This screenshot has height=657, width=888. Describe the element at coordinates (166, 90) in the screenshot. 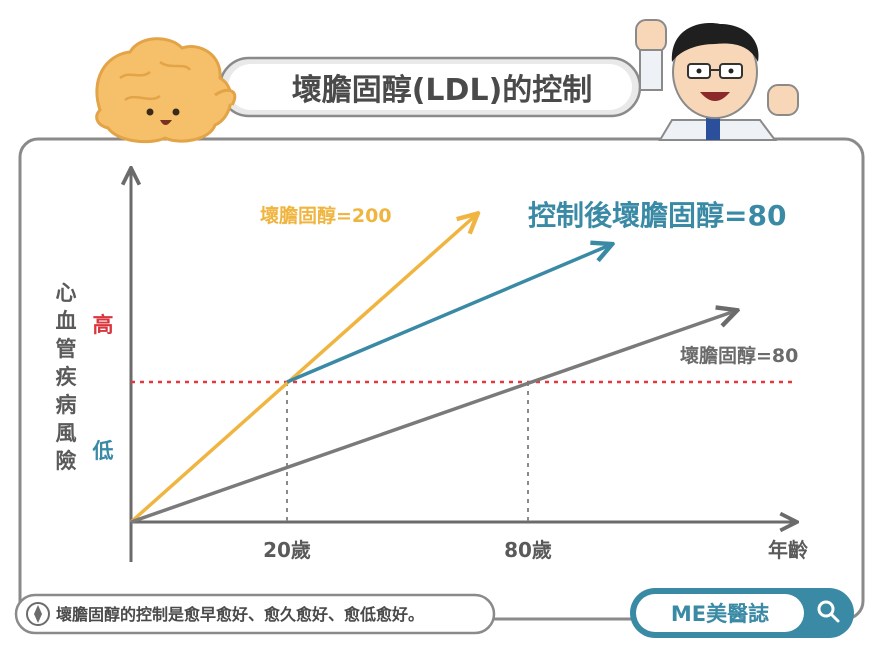

I see `cholesterol-blob-icon` at that location.